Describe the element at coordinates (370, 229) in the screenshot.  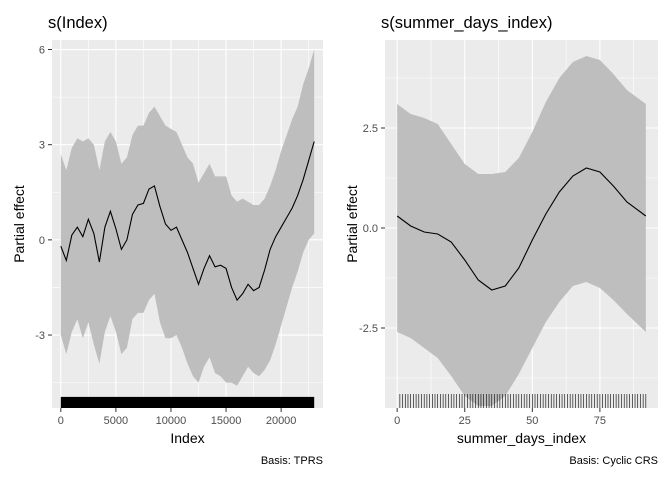
I see `y-tick-label: 0.0` at that location.